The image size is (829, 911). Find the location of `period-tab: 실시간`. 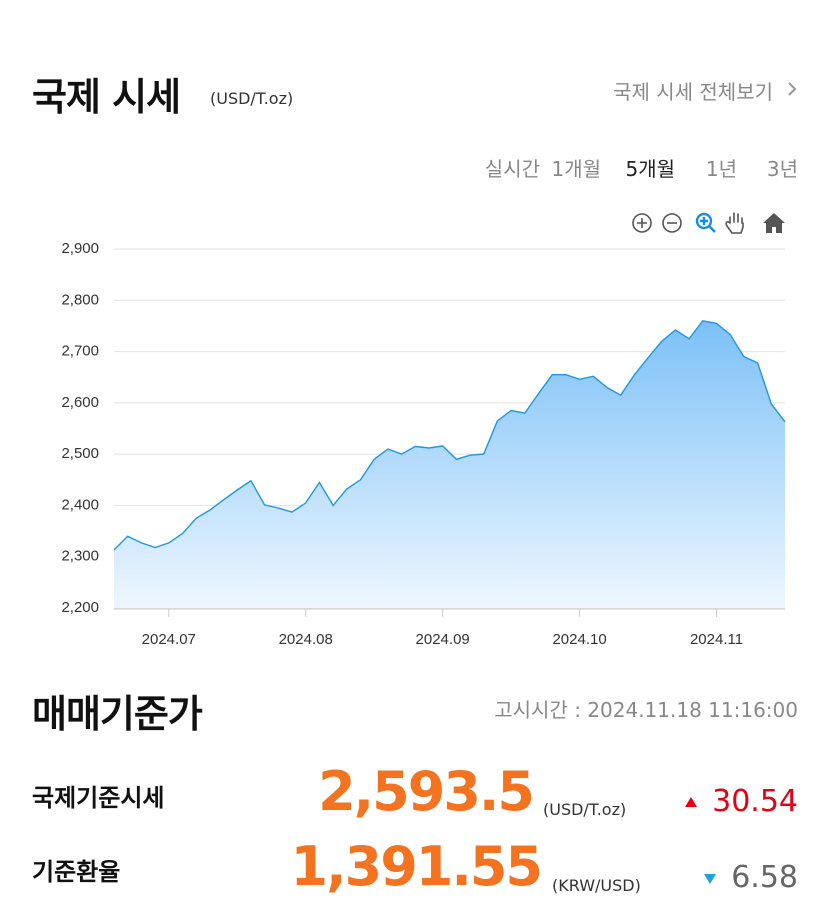

period-tab: 실시간 is located at coordinates (512, 169).